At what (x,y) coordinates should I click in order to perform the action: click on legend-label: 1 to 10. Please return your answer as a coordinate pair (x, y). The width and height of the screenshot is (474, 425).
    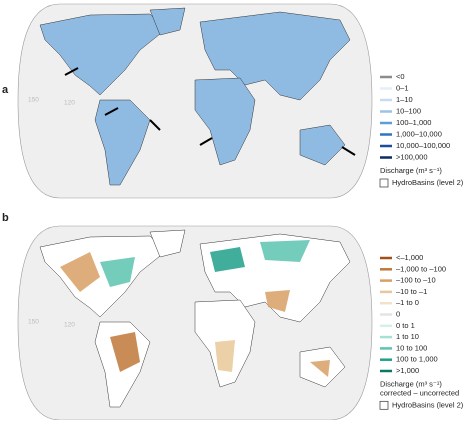
    Looking at the image, I should click on (407, 336).